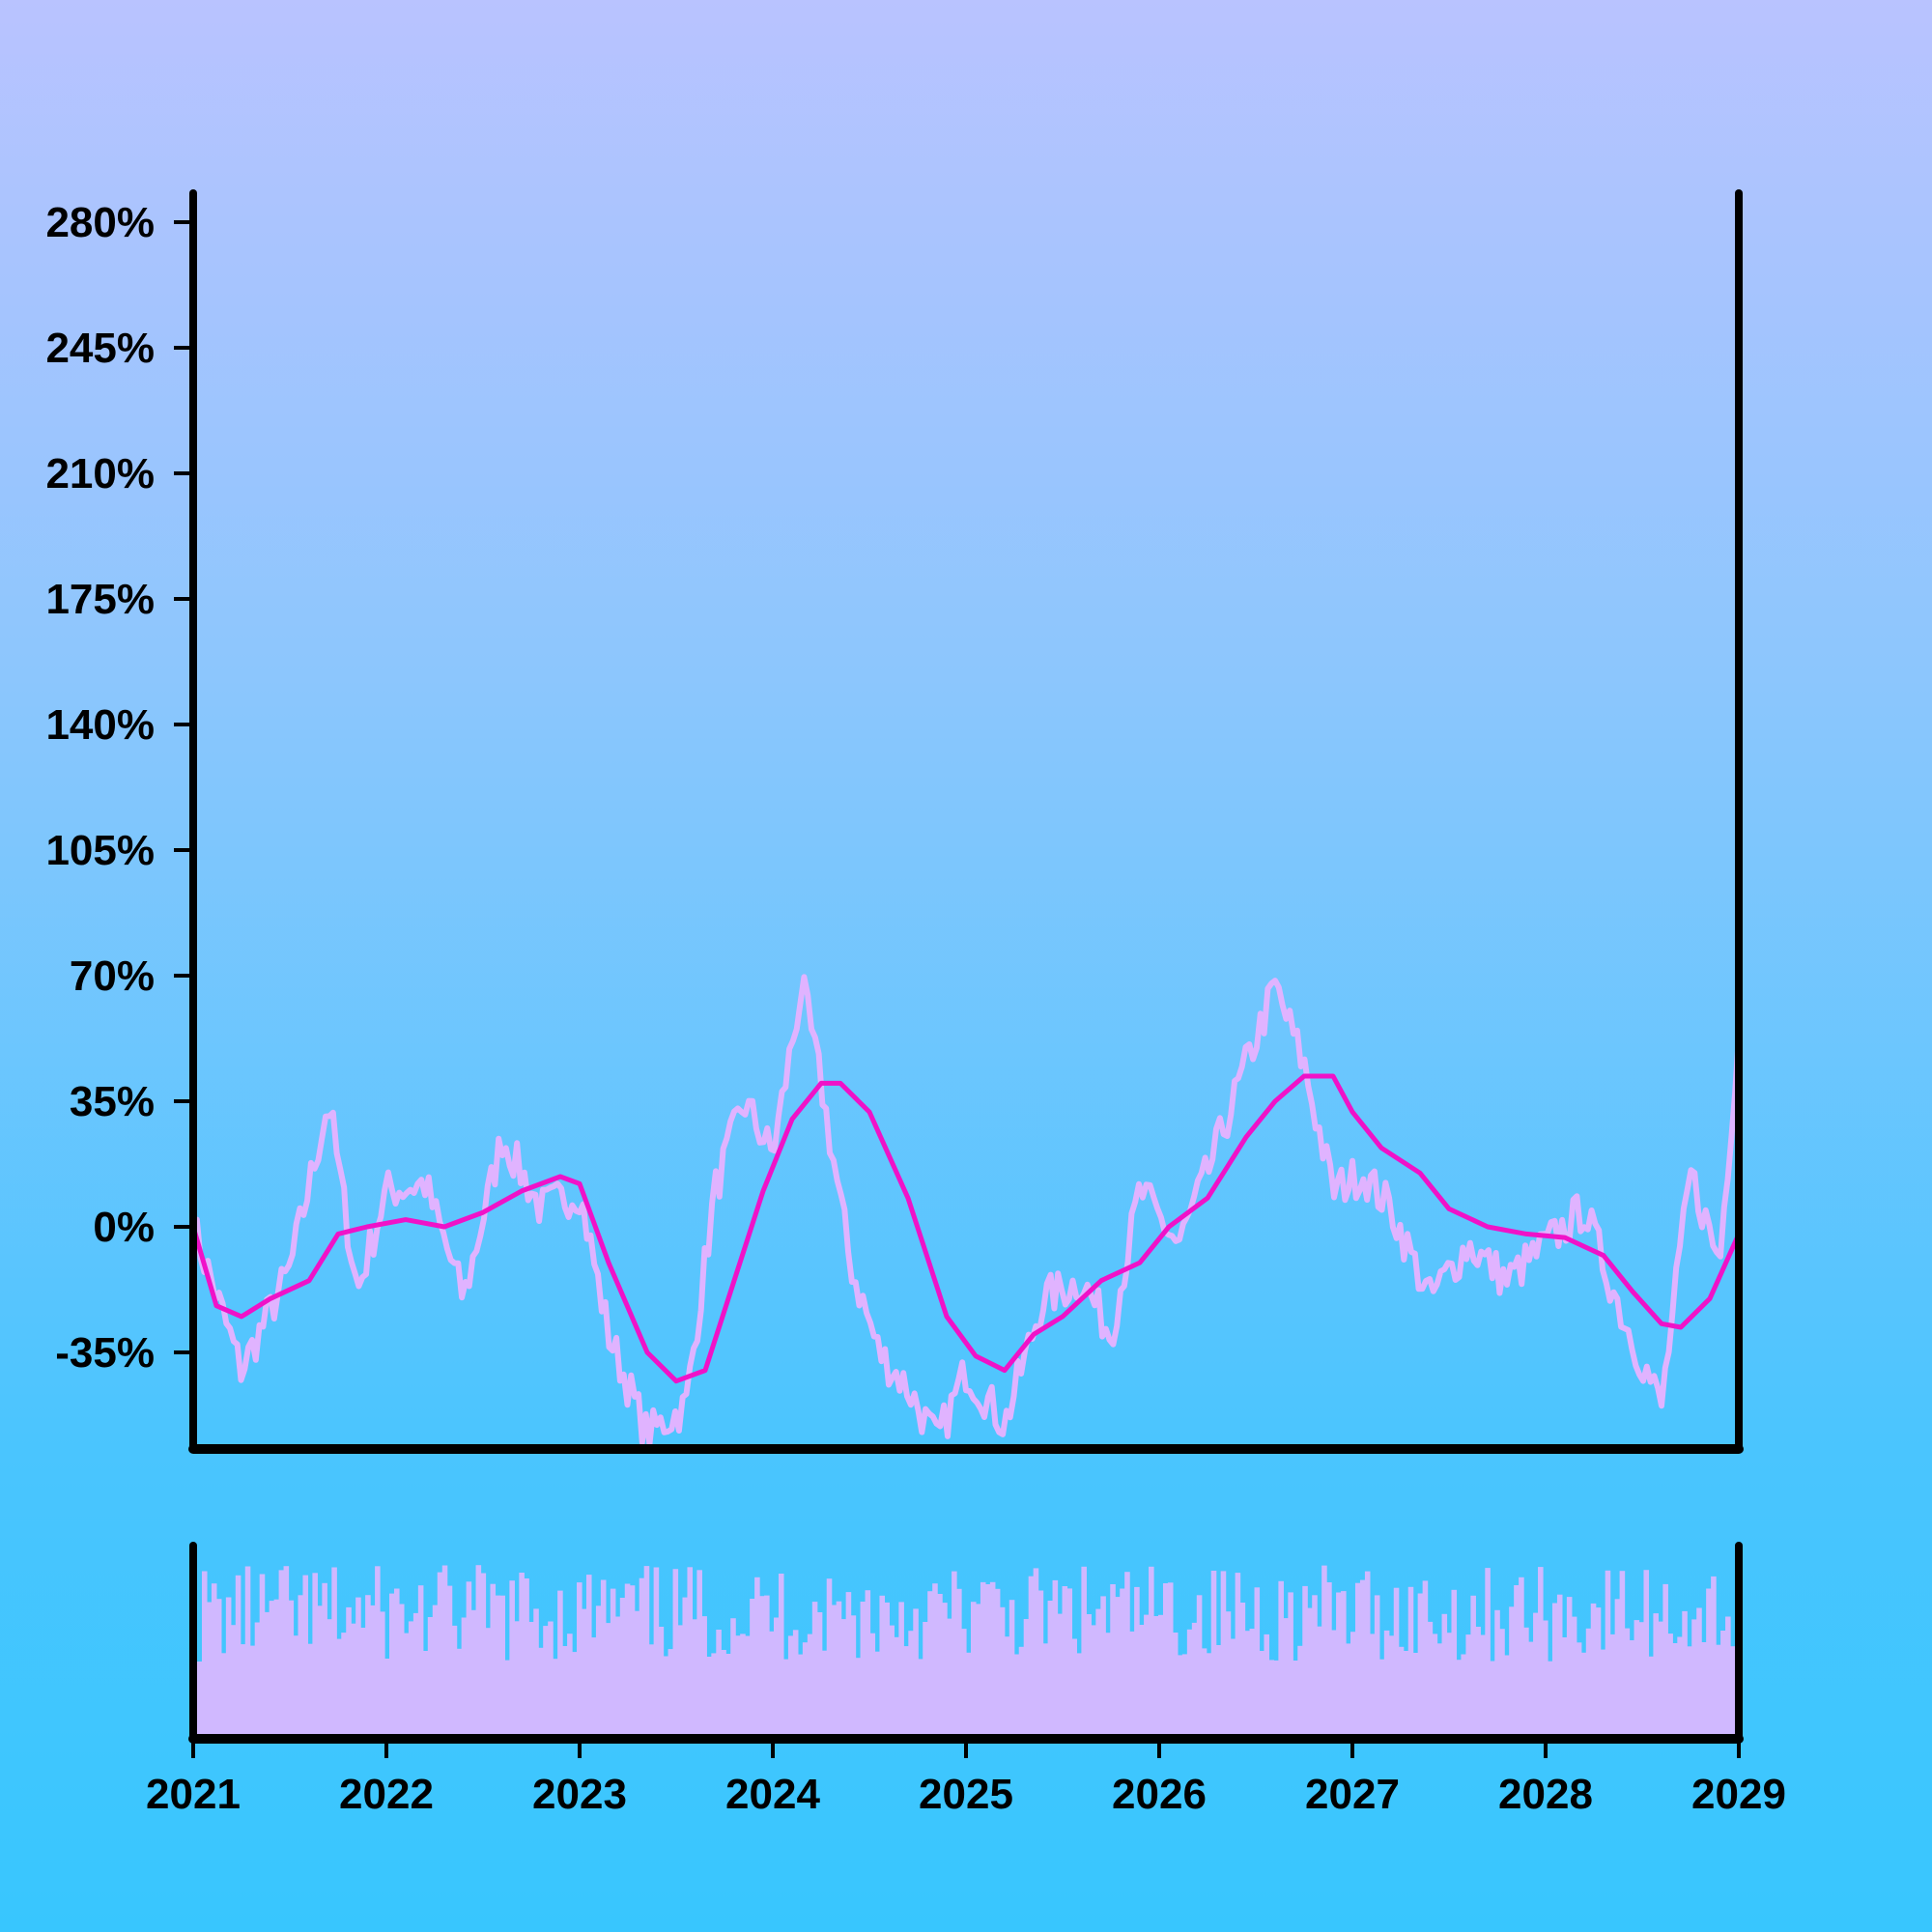 The image size is (1932, 1932). Describe the element at coordinates (100, 725) in the screenshot. I see `y-tick-label: 140%` at that location.